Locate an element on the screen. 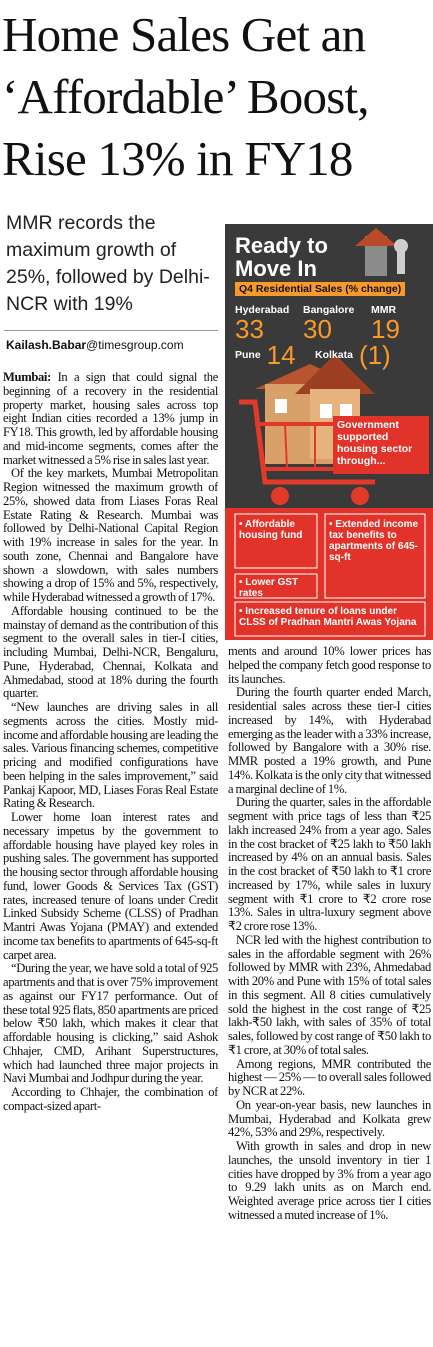 The image size is (433, 1347). bullet-text: Affordable housing fund is located at coordinates (271, 530).